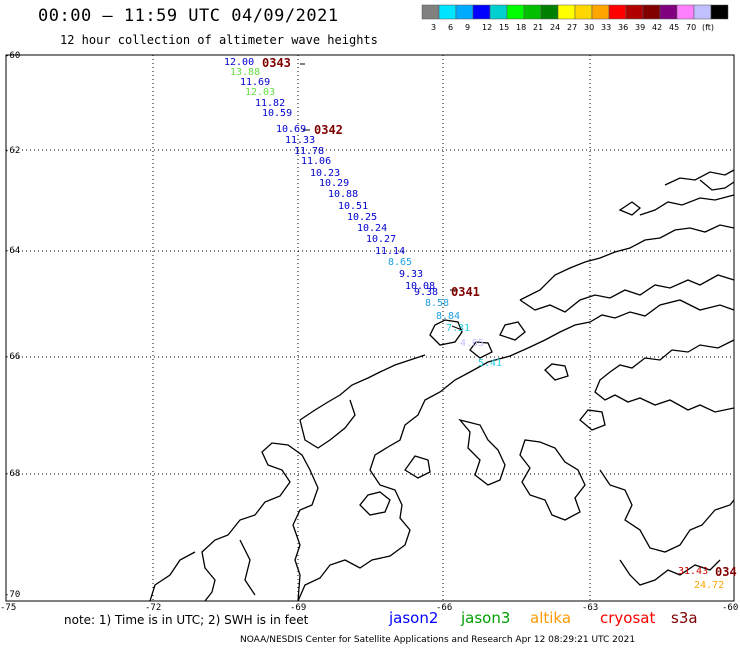 The image size is (740, 650). I want to click on wave-height-value: 11.82, so click(270, 103).